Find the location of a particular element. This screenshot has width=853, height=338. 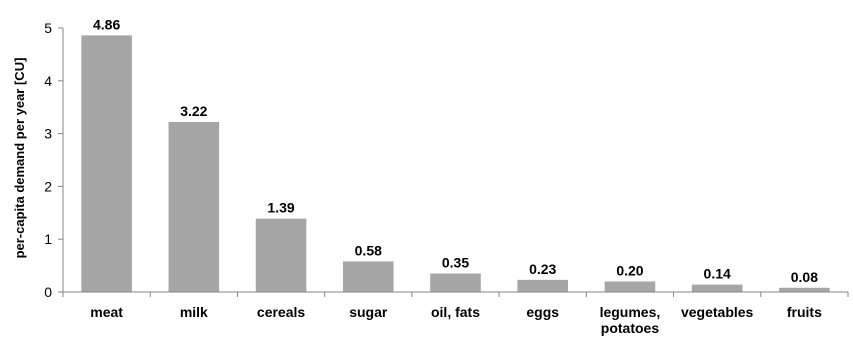

y-tick-label: 0 is located at coordinates (48, 292).